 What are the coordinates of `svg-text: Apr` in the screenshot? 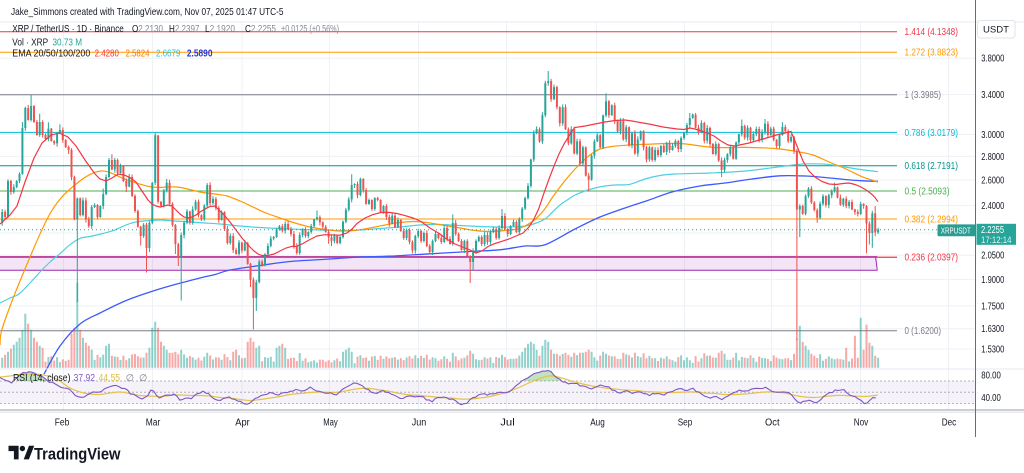 It's located at (242, 422).